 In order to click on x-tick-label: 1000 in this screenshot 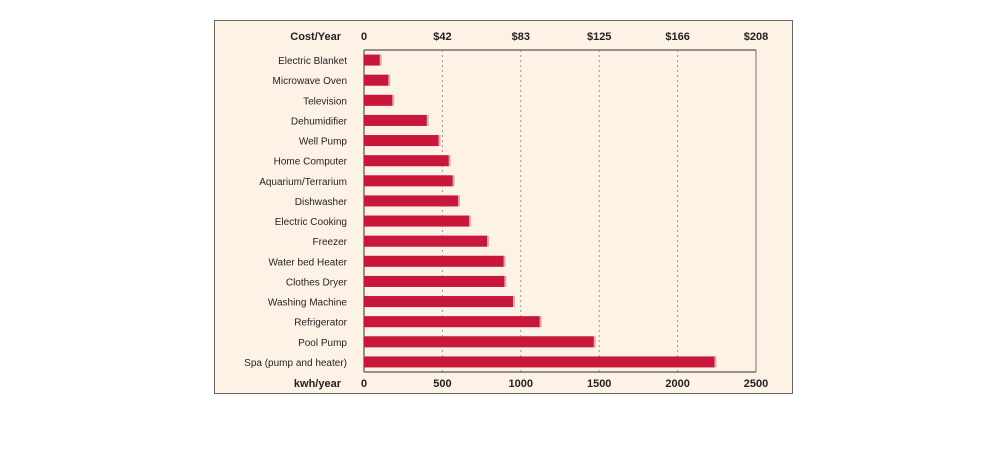, I will do `click(521, 384)`.